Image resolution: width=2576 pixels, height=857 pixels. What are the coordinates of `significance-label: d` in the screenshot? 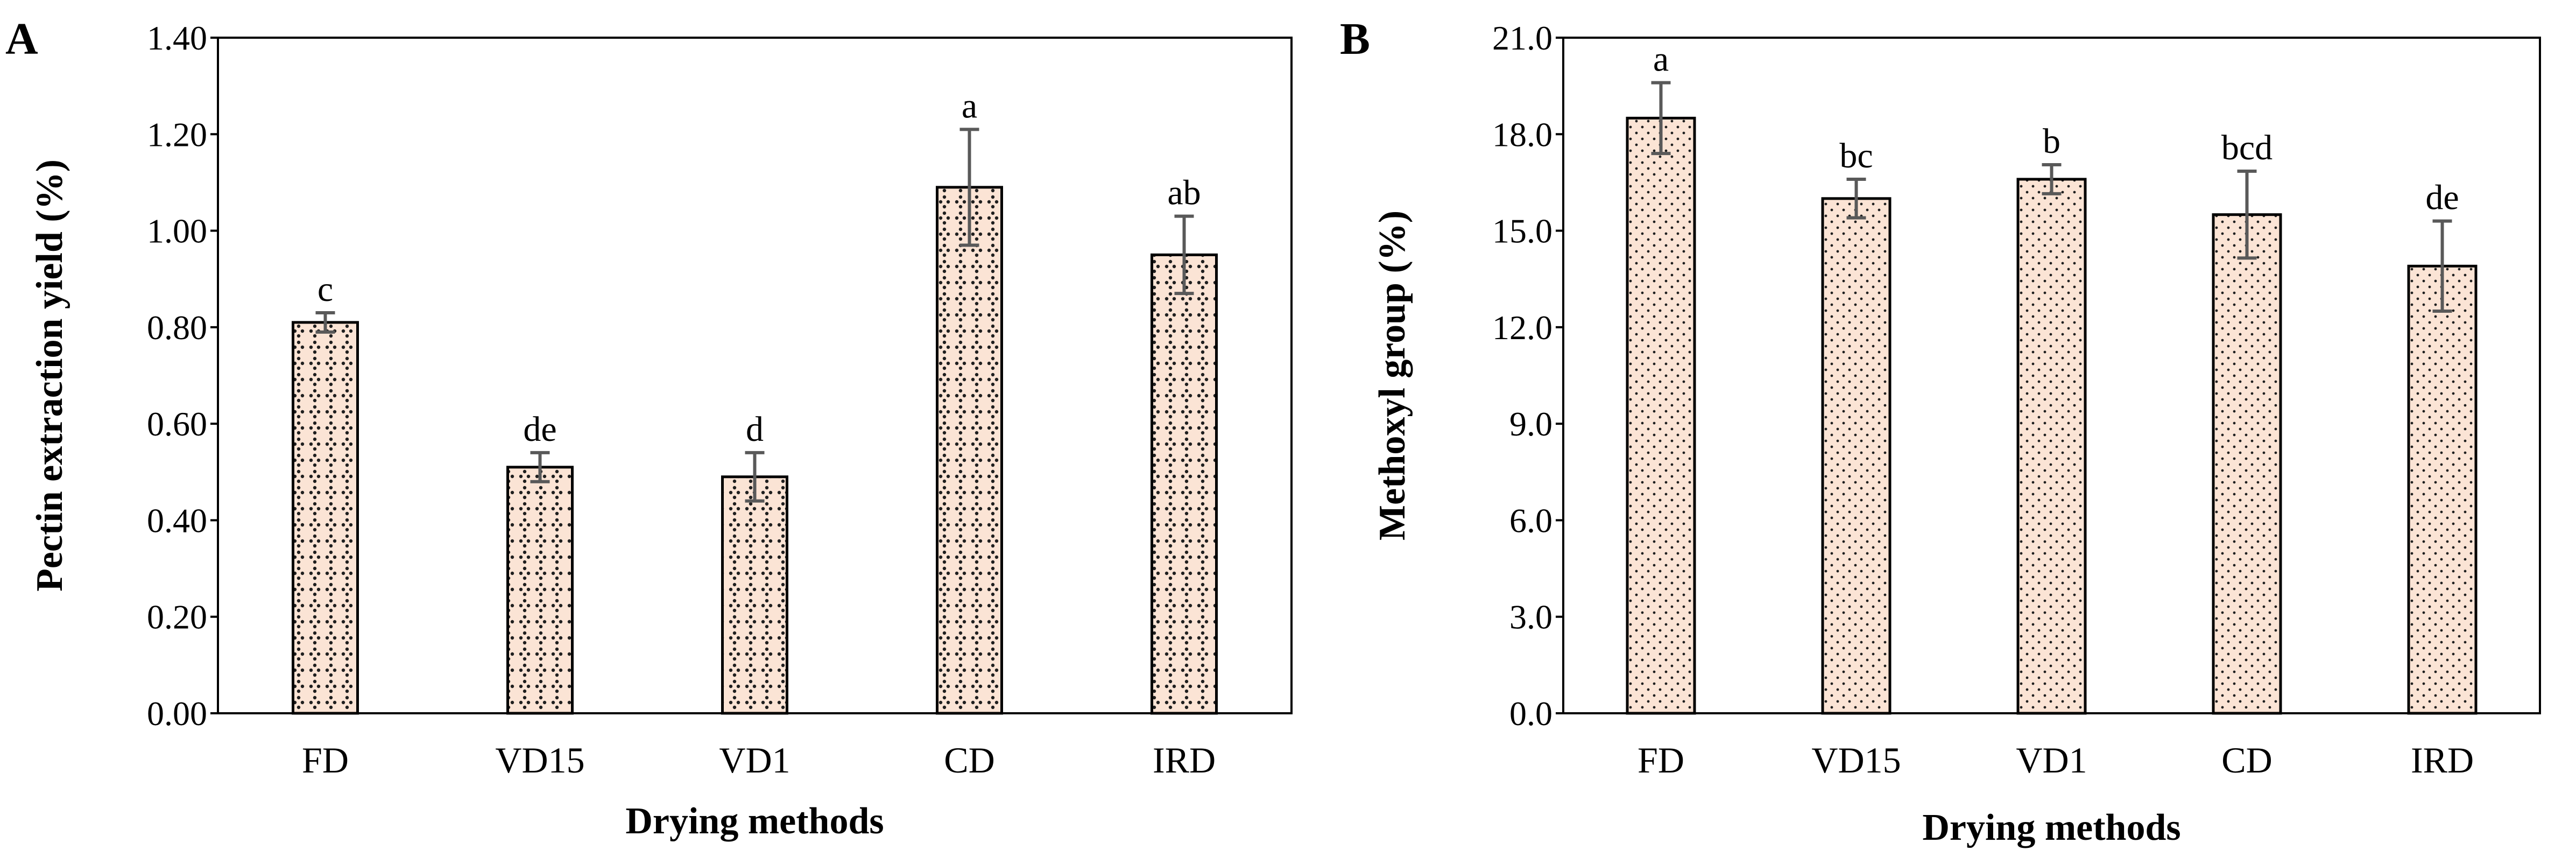 It's located at (755, 429).